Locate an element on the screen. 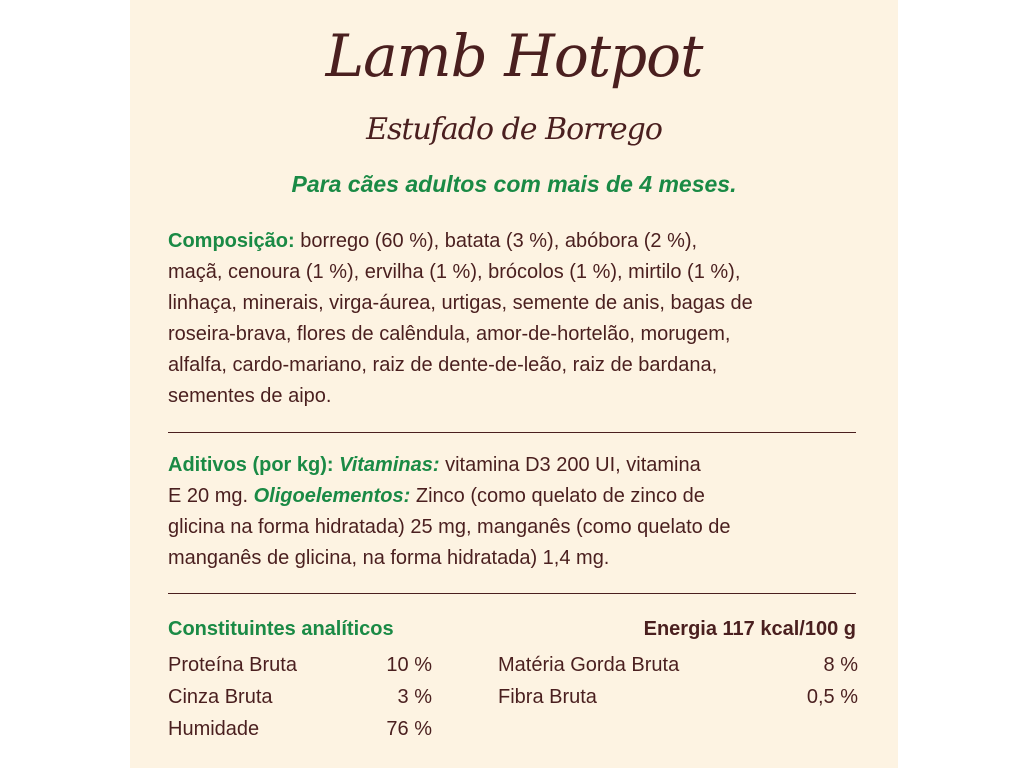 The width and height of the screenshot is (1028, 768). constituent-name: Matéria Gorda Bruta is located at coordinates (589, 665).